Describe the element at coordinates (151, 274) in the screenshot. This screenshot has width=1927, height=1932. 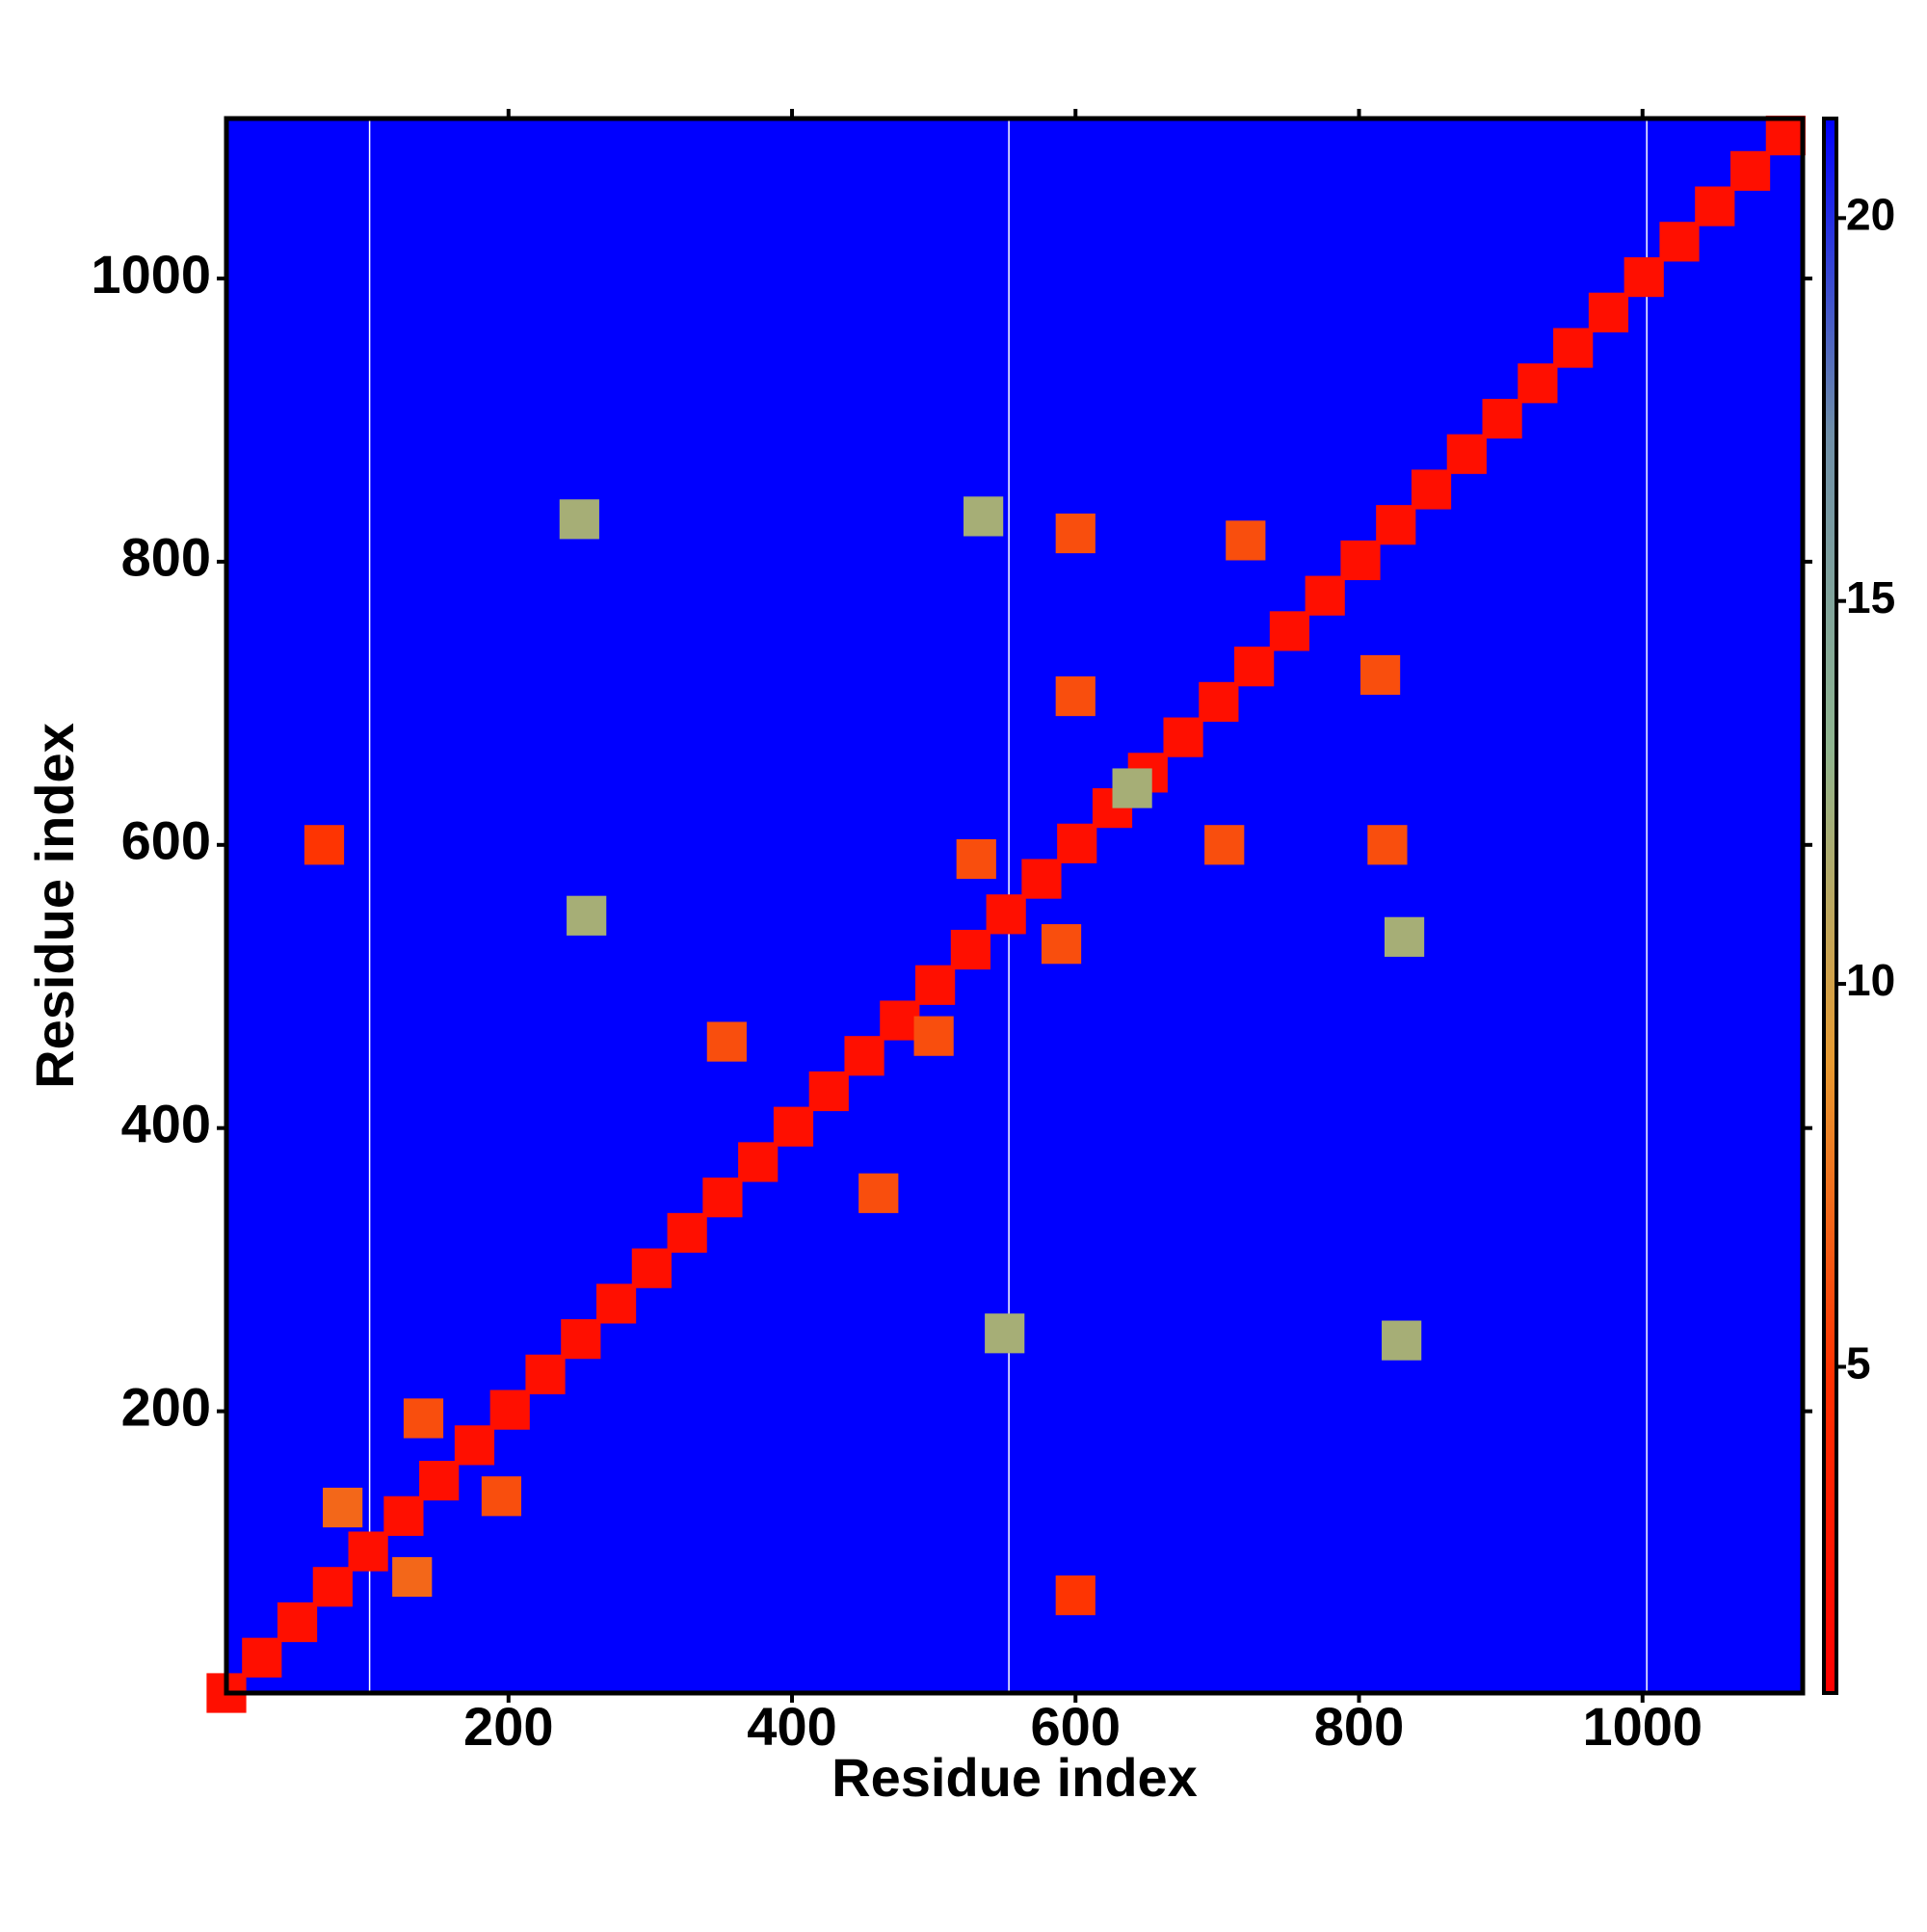
I see `y-tick-label: 1000` at that location.